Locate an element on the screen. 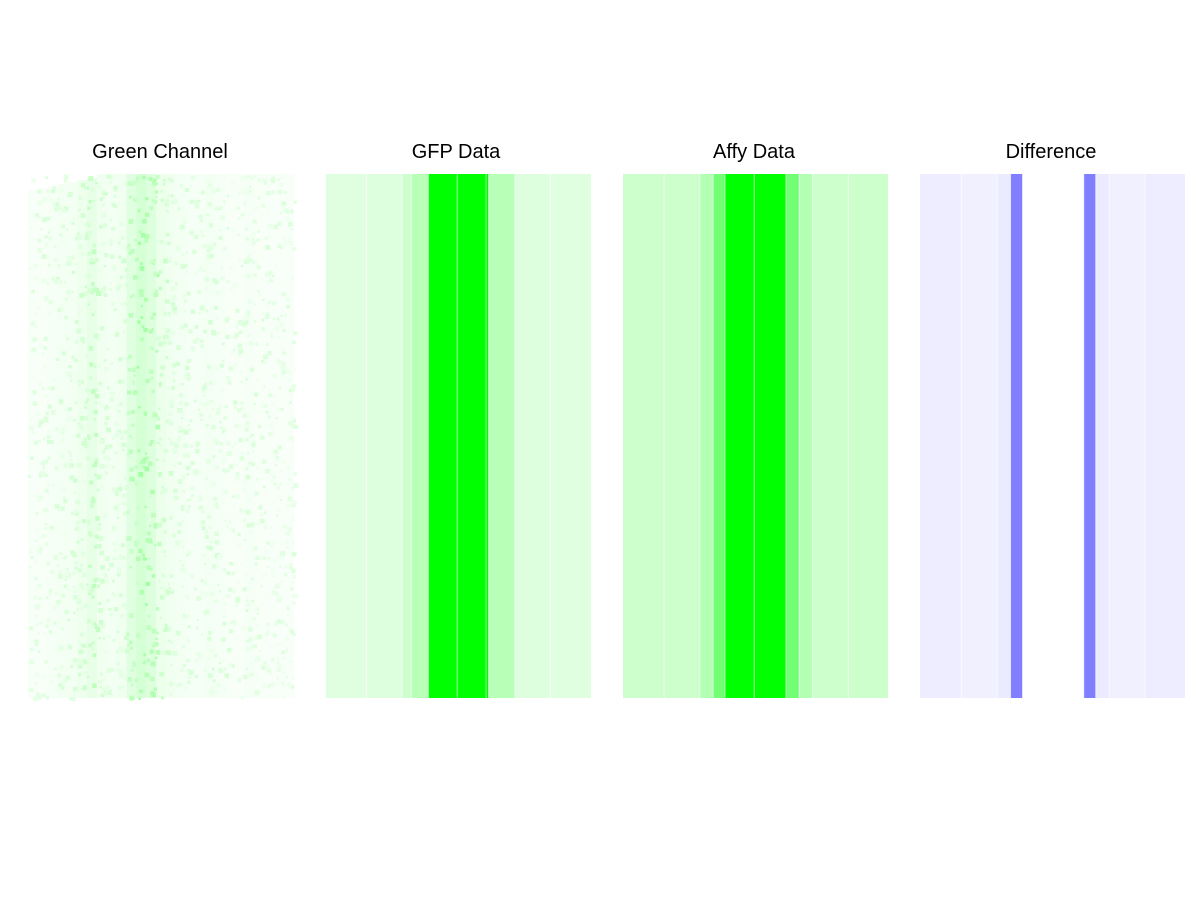 Image resolution: width=1200 pixels, height=900 pixels. column-cell is located at coordinates (420, 436).